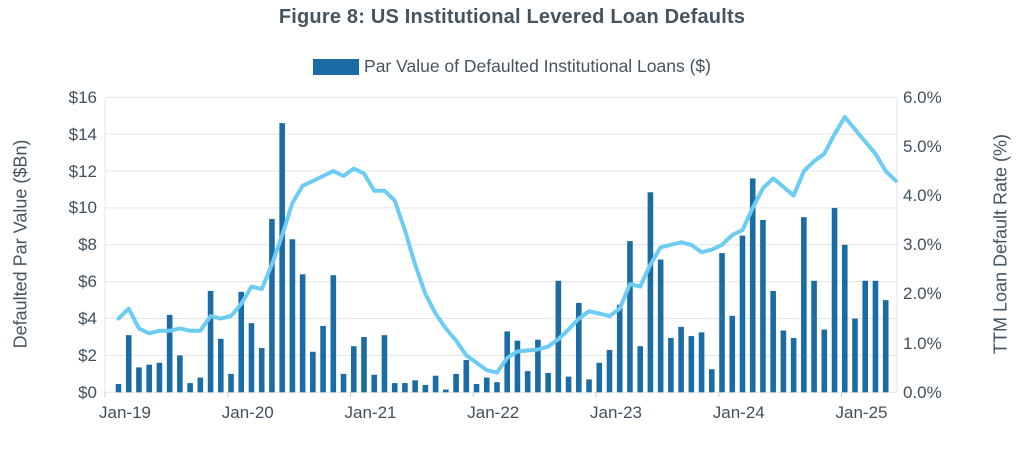 This screenshot has height=453, width=1024. I want to click on x-axis-tick-label: Jan-20, so click(247, 412).